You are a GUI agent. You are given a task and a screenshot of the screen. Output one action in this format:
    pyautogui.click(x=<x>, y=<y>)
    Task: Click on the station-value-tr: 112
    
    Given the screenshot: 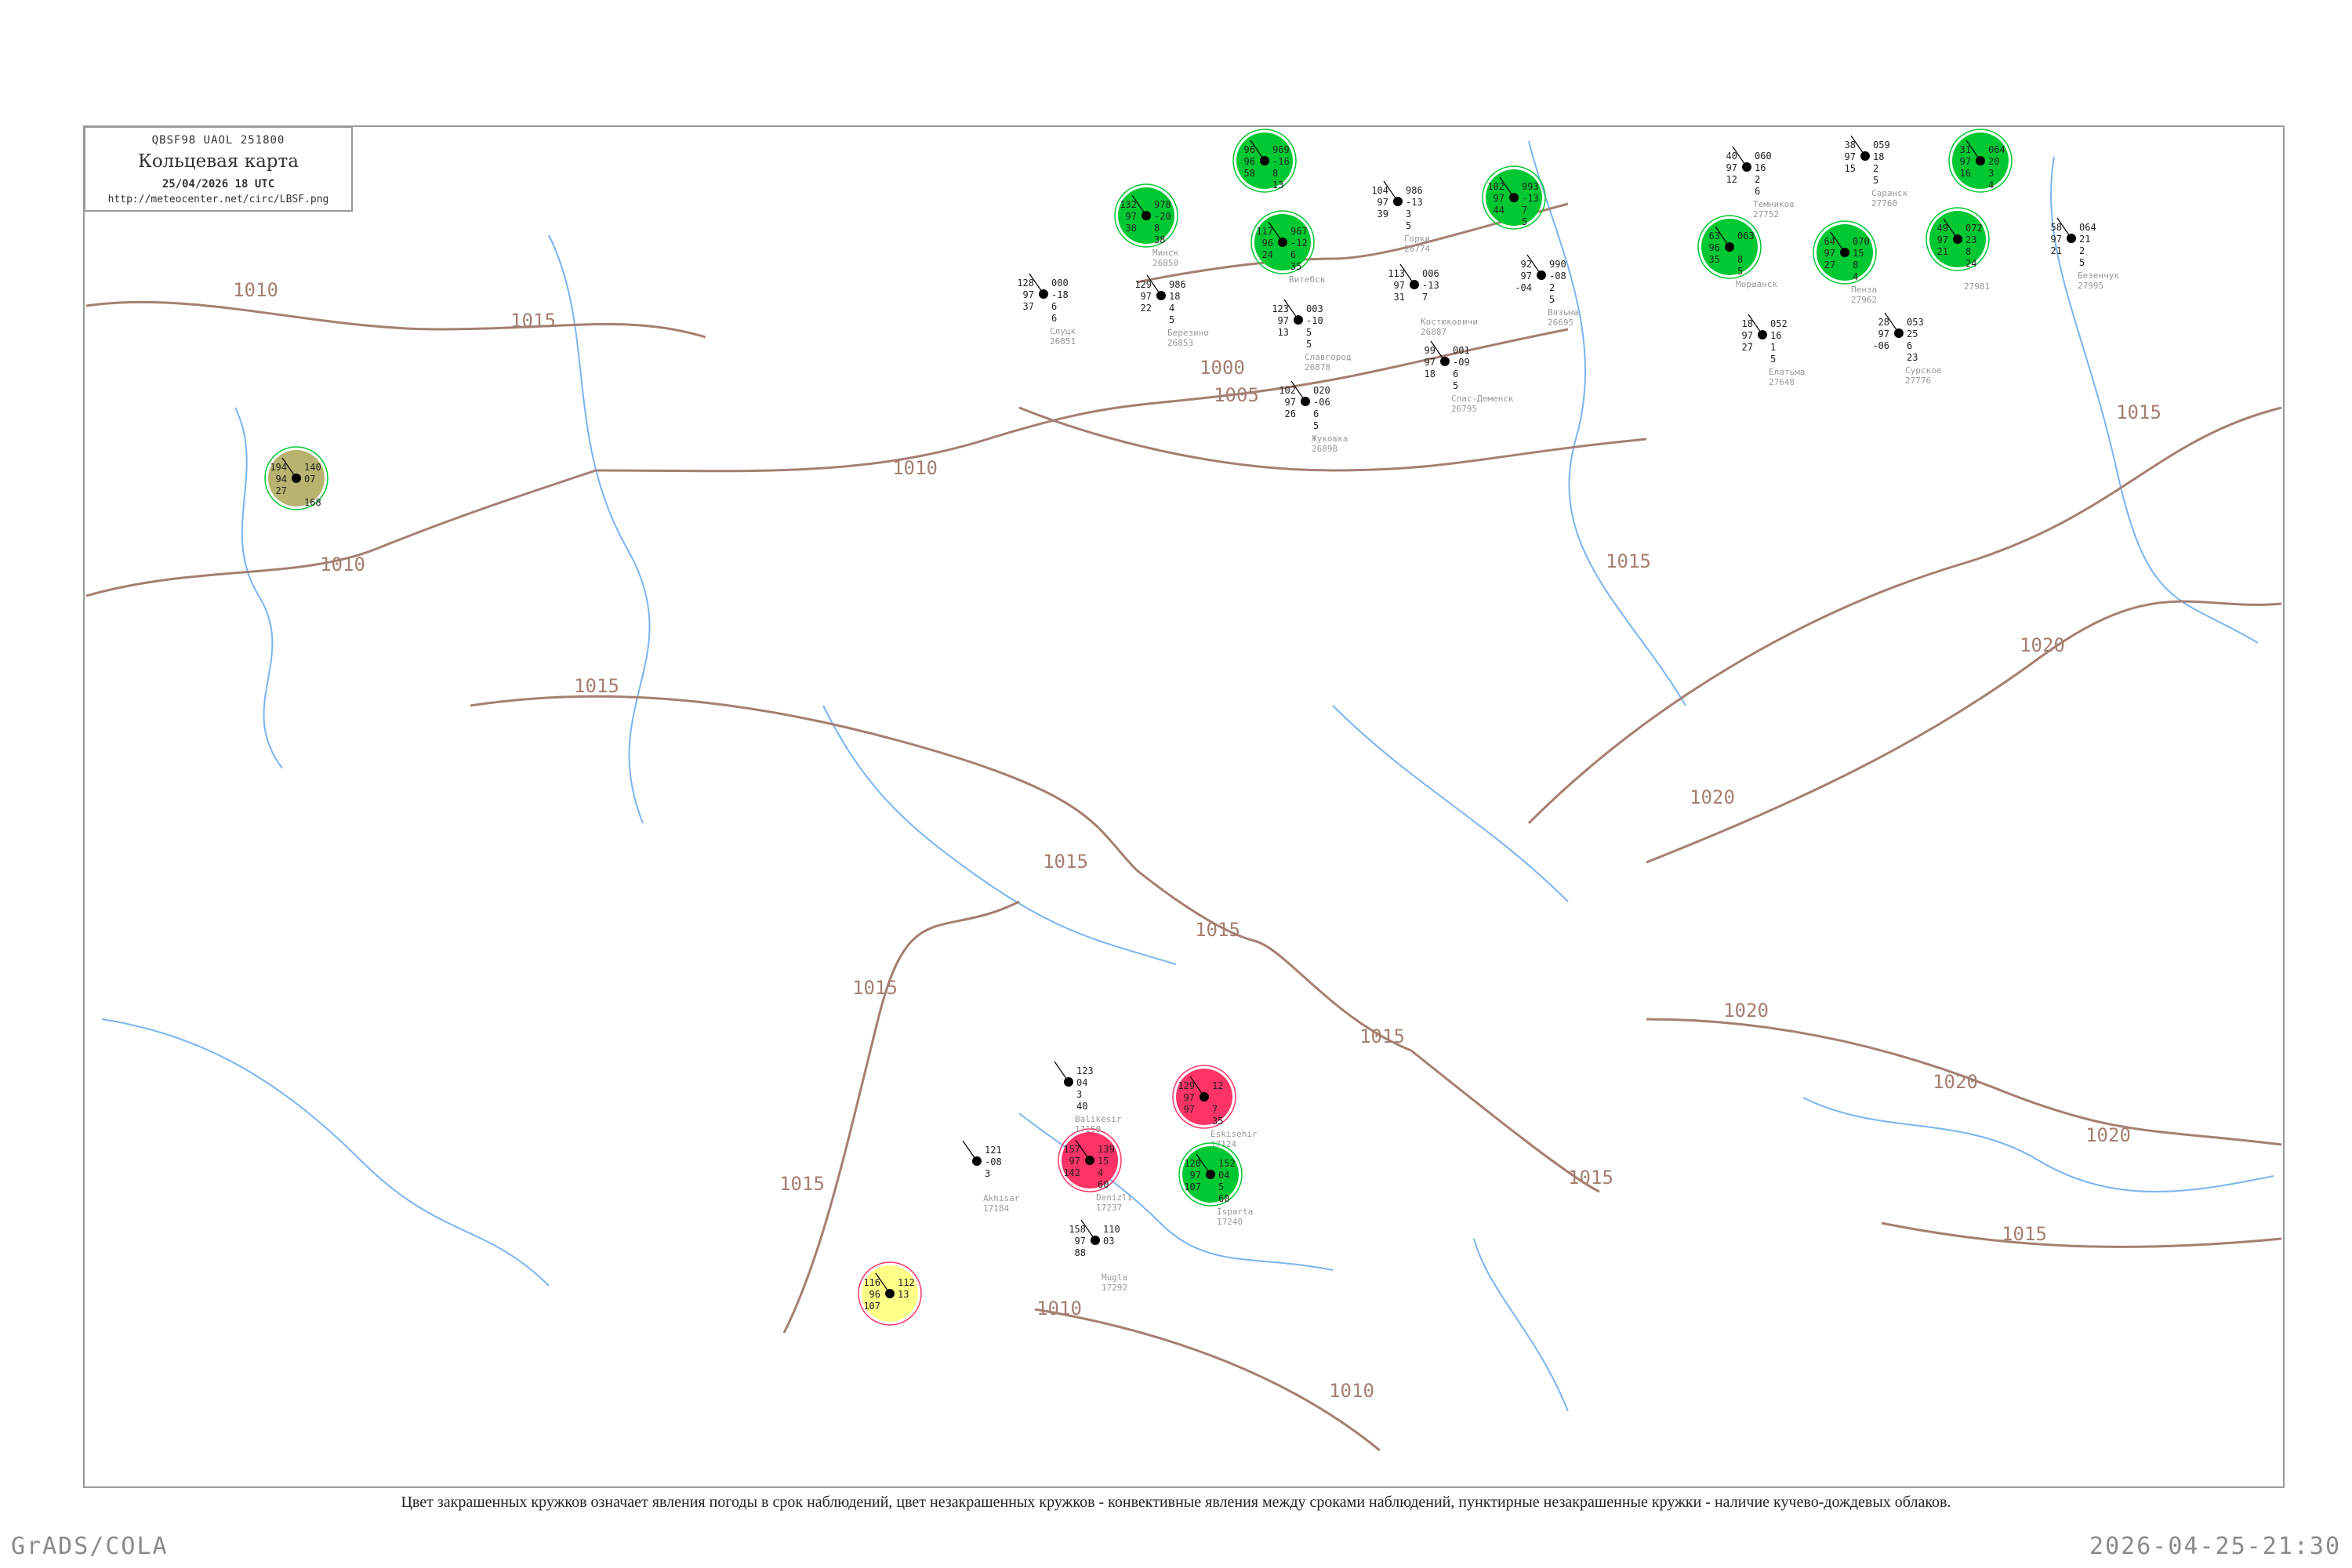 What is the action you would take?
    pyautogui.click(x=906, y=1282)
    